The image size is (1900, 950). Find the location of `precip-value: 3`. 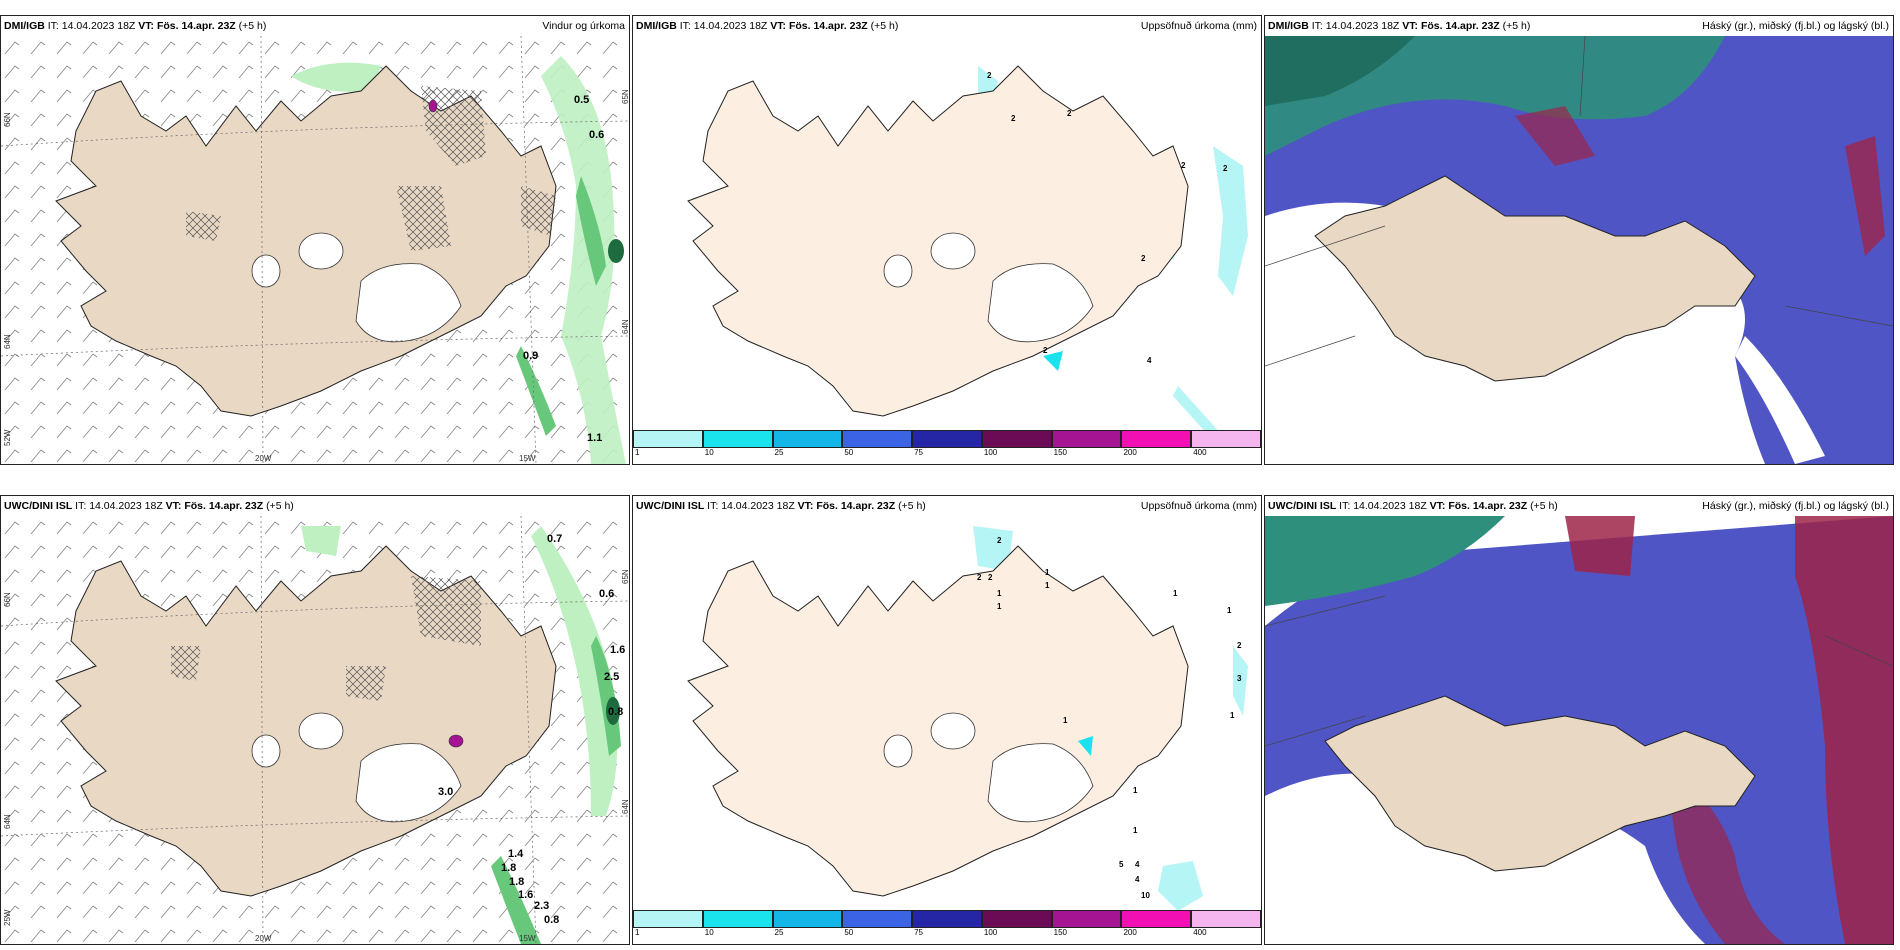

precip-value: 3 is located at coordinates (1239, 678).